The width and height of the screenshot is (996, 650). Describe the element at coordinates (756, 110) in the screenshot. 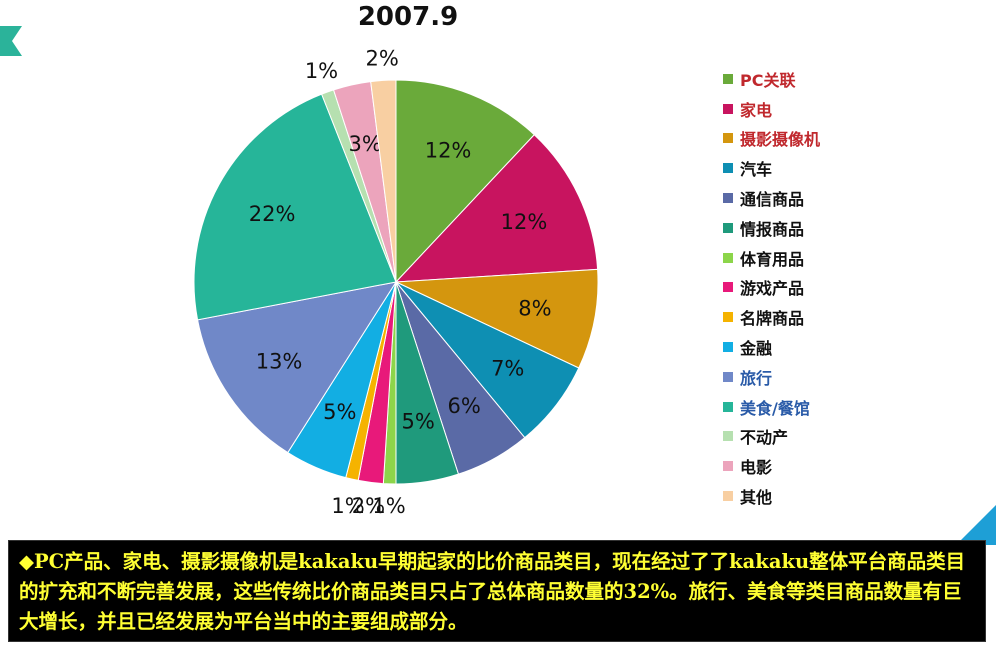

I see `legend-label: 家电` at that location.